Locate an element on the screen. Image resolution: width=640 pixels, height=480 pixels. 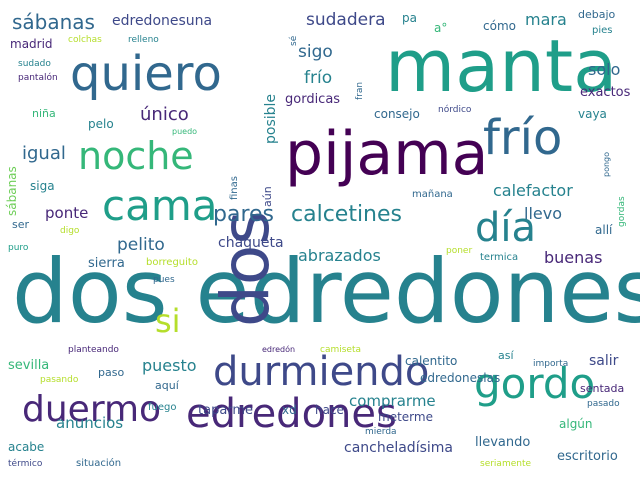
word-anuncios: anuncios is located at coordinates (90, 423).